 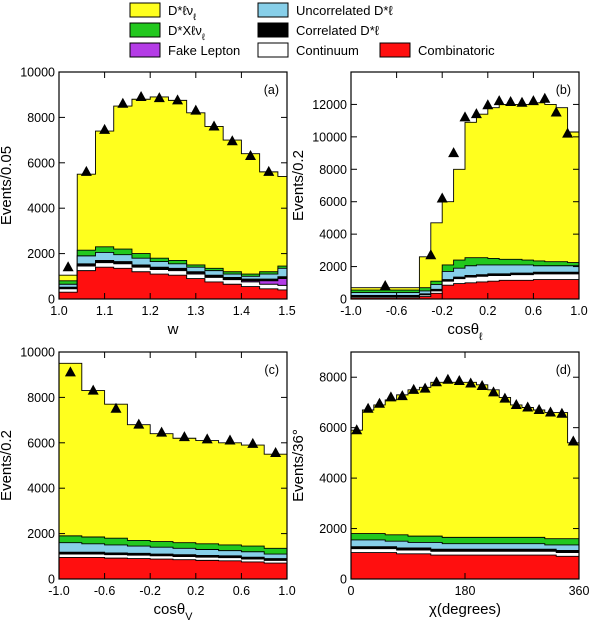 I want to click on x-tick-label: 1.4, so click(x=241, y=311).